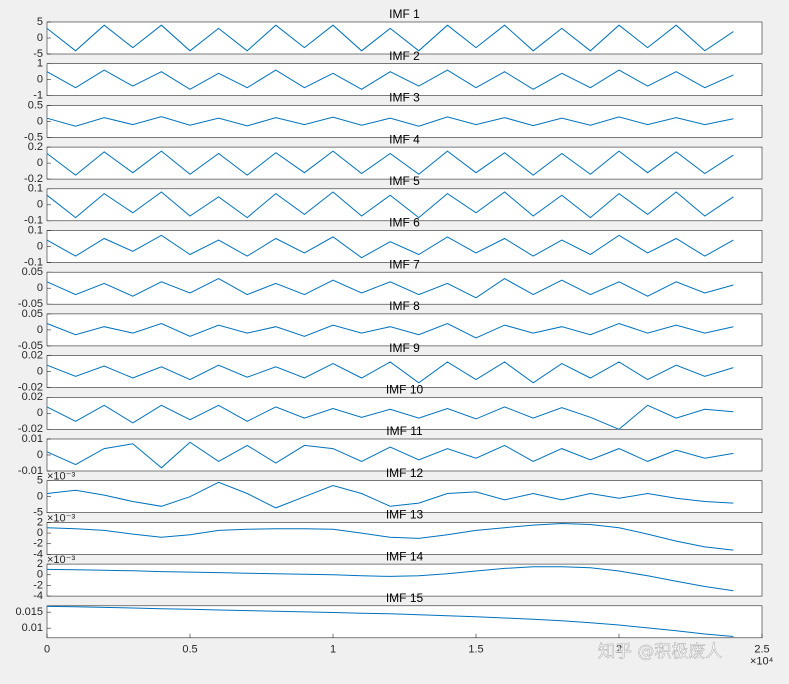 This screenshot has height=684, width=789. Describe the element at coordinates (33, 179) in the screenshot. I see `y-tick-label: -0.2` at that location.